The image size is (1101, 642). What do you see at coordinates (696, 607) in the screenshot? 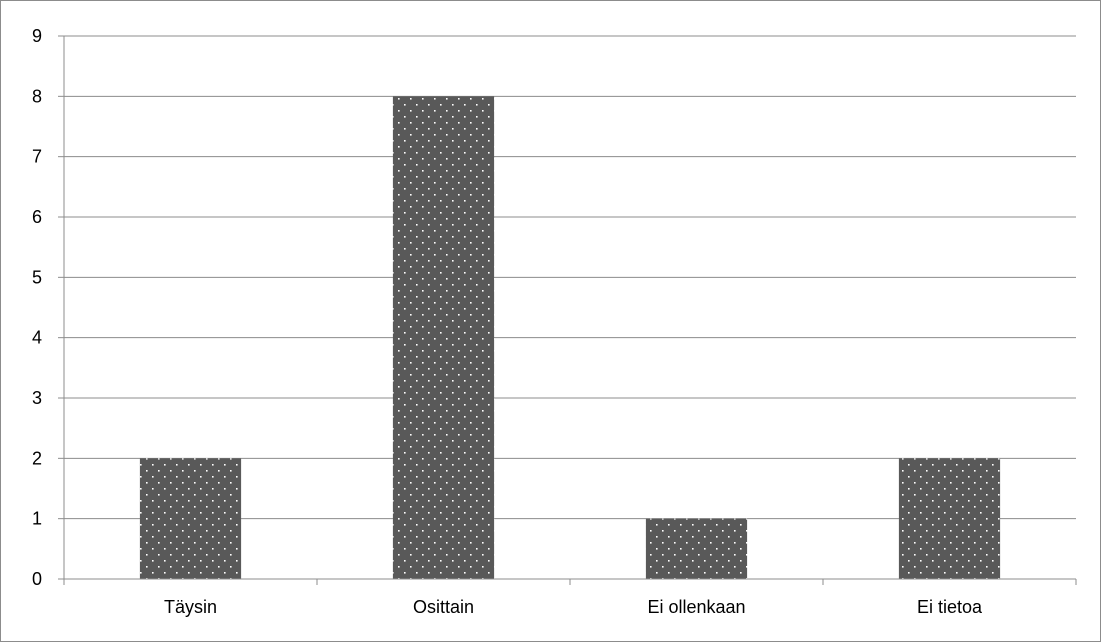
I see `x-tick-label-2: Ei ollenkaan` at bounding box center [696, 607].